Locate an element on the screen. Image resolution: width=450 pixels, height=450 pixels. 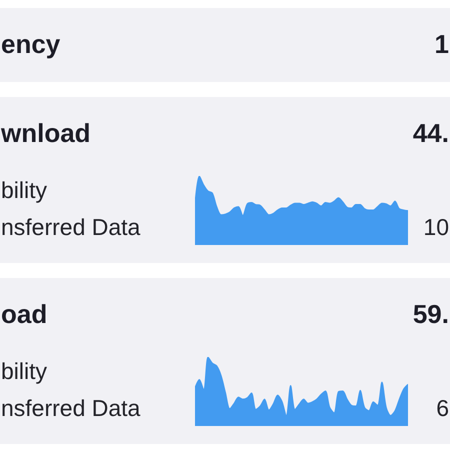
text: 10 is located at coordinates (436, 227).